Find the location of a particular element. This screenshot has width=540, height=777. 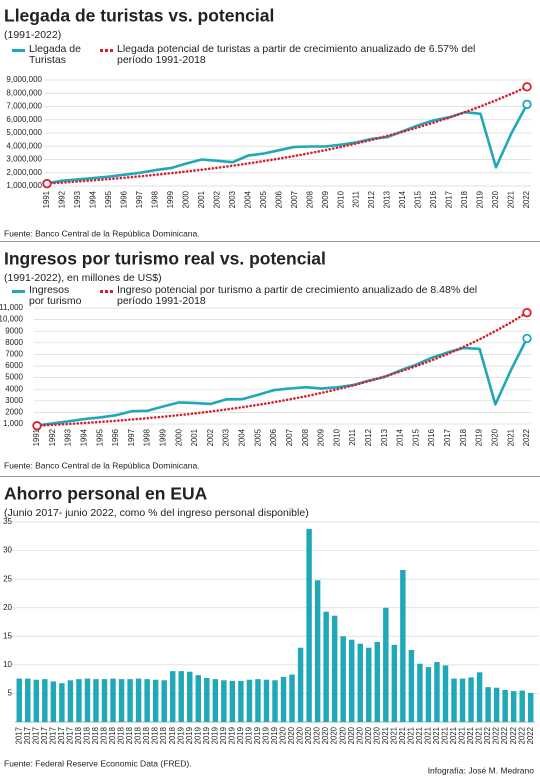

chart-subtitle: (1991-2022) is located at coordinates (32, 35).